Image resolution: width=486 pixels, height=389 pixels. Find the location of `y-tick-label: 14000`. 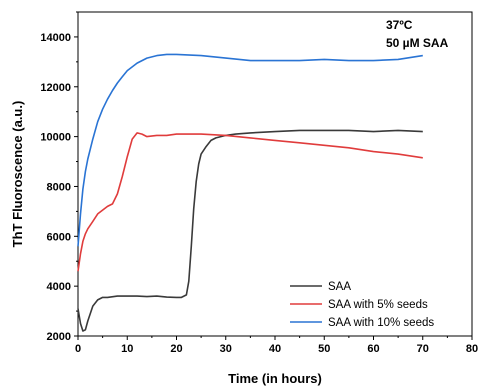

y-tick-label: 14000 is located at coordinates (55, 38).